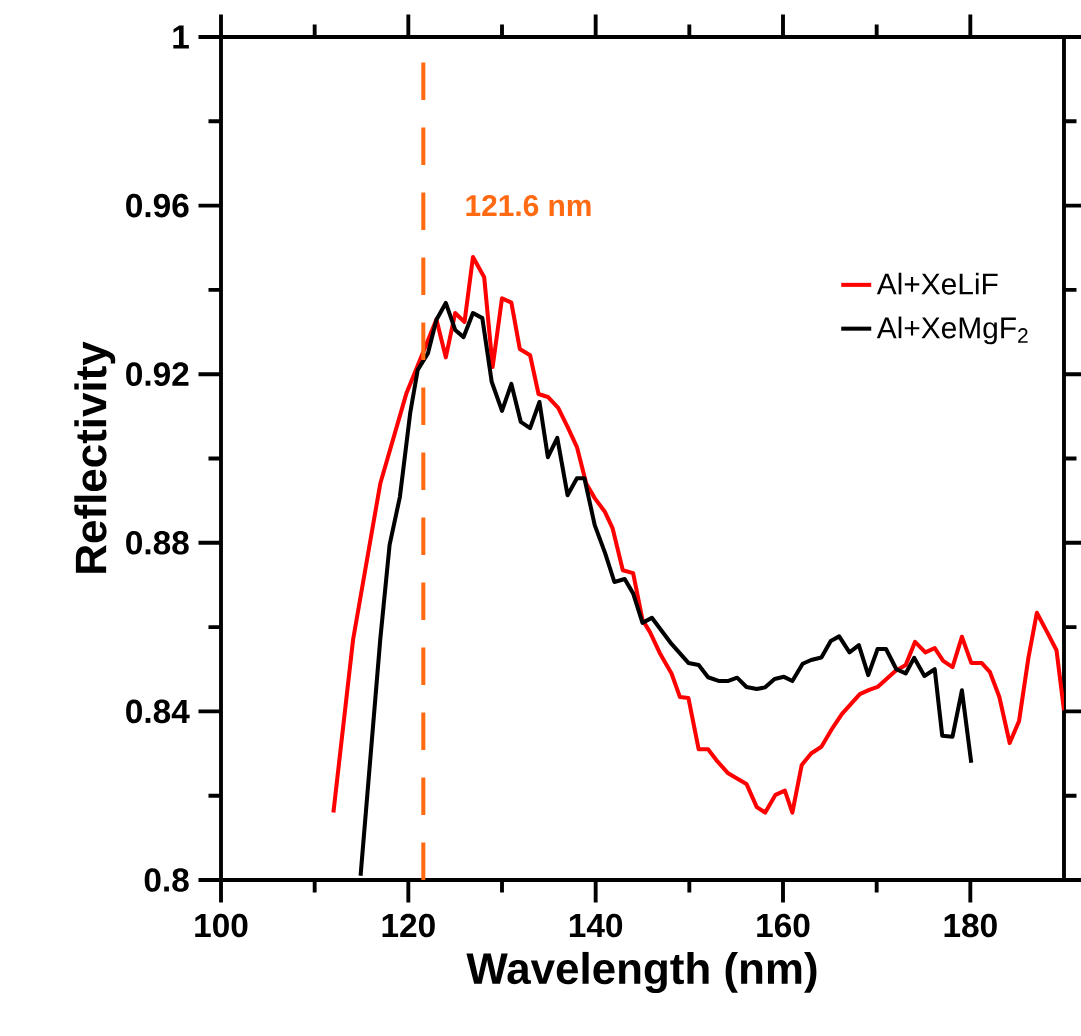 Image resolution: width=1081 pixels, height=1036 pixels. Describe the element at coordinates (158, 711) in the screenshot. I see `y-tick-label: 0.84` at that location.